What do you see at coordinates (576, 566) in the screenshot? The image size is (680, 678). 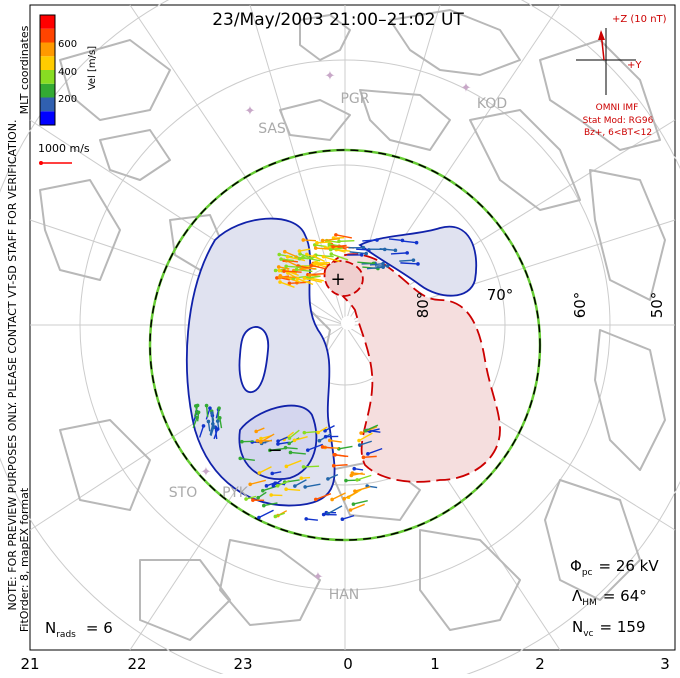 I see `phi-symbol: Φ` at bounding box center [576, 566].